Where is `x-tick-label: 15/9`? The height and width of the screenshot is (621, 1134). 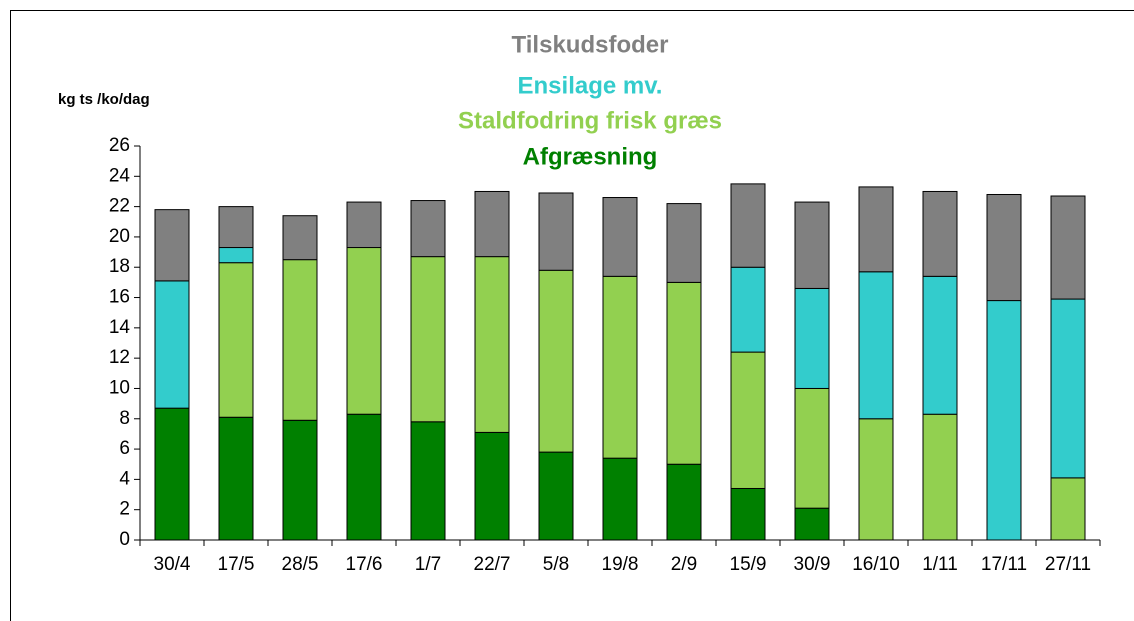
x-tick-label: 15/9 is located at coordinates (748, 564).